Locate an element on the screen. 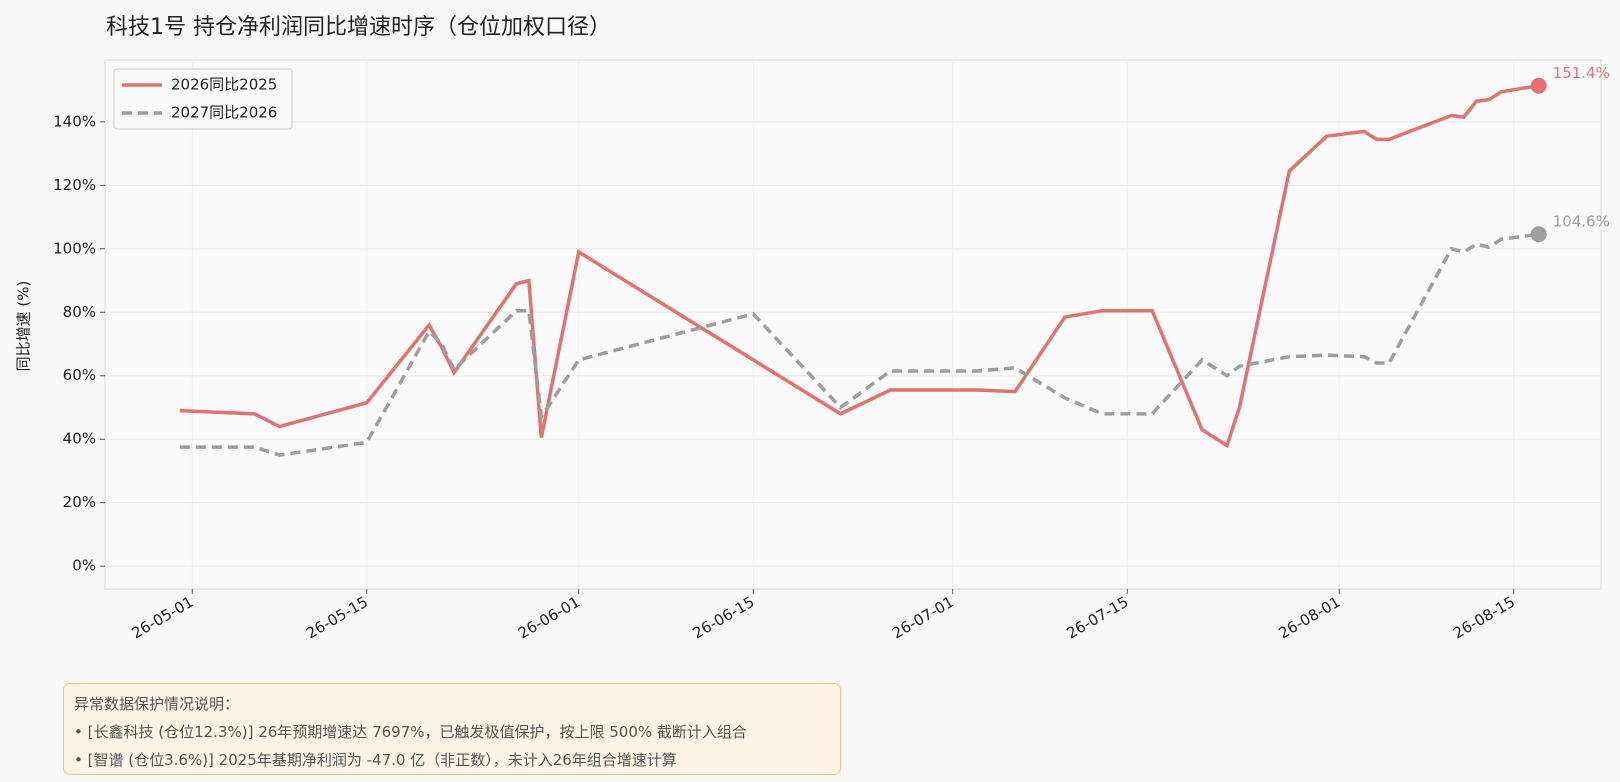 This screenshot has height=782, width=1620. legend-label: 2027同比2026 is located at coordinates (224, 113).